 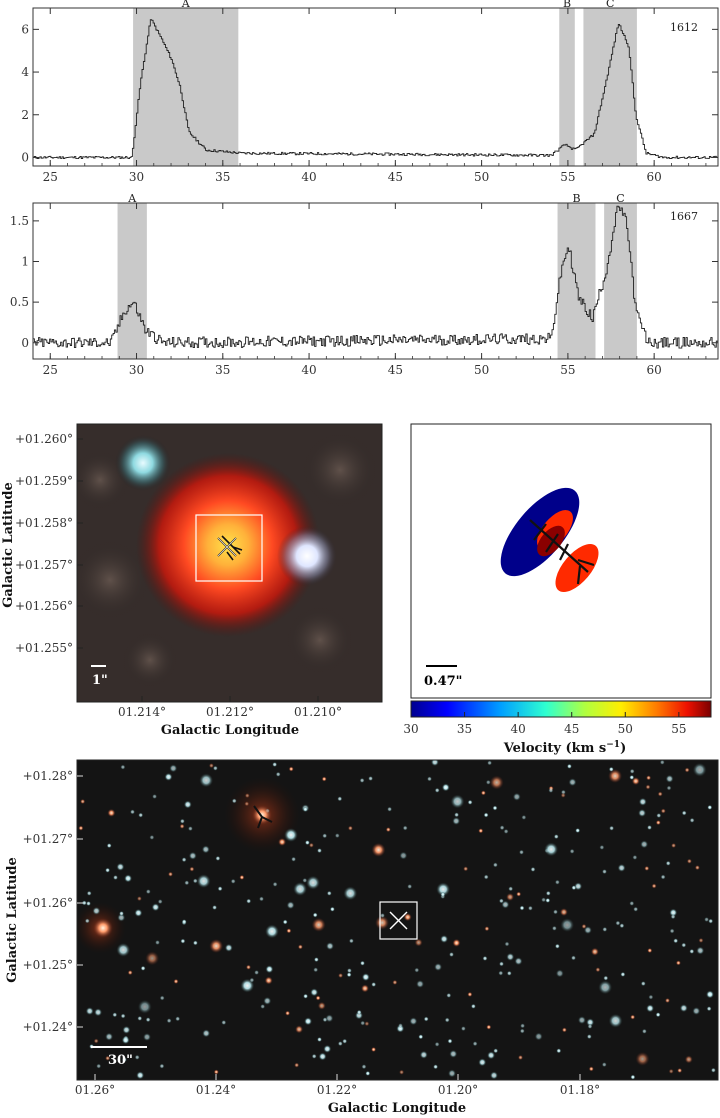 What do you see at coordinates (25, 115) in the screenshot?
I see `y-tick-label: 2` at bounding box center [25, 115].